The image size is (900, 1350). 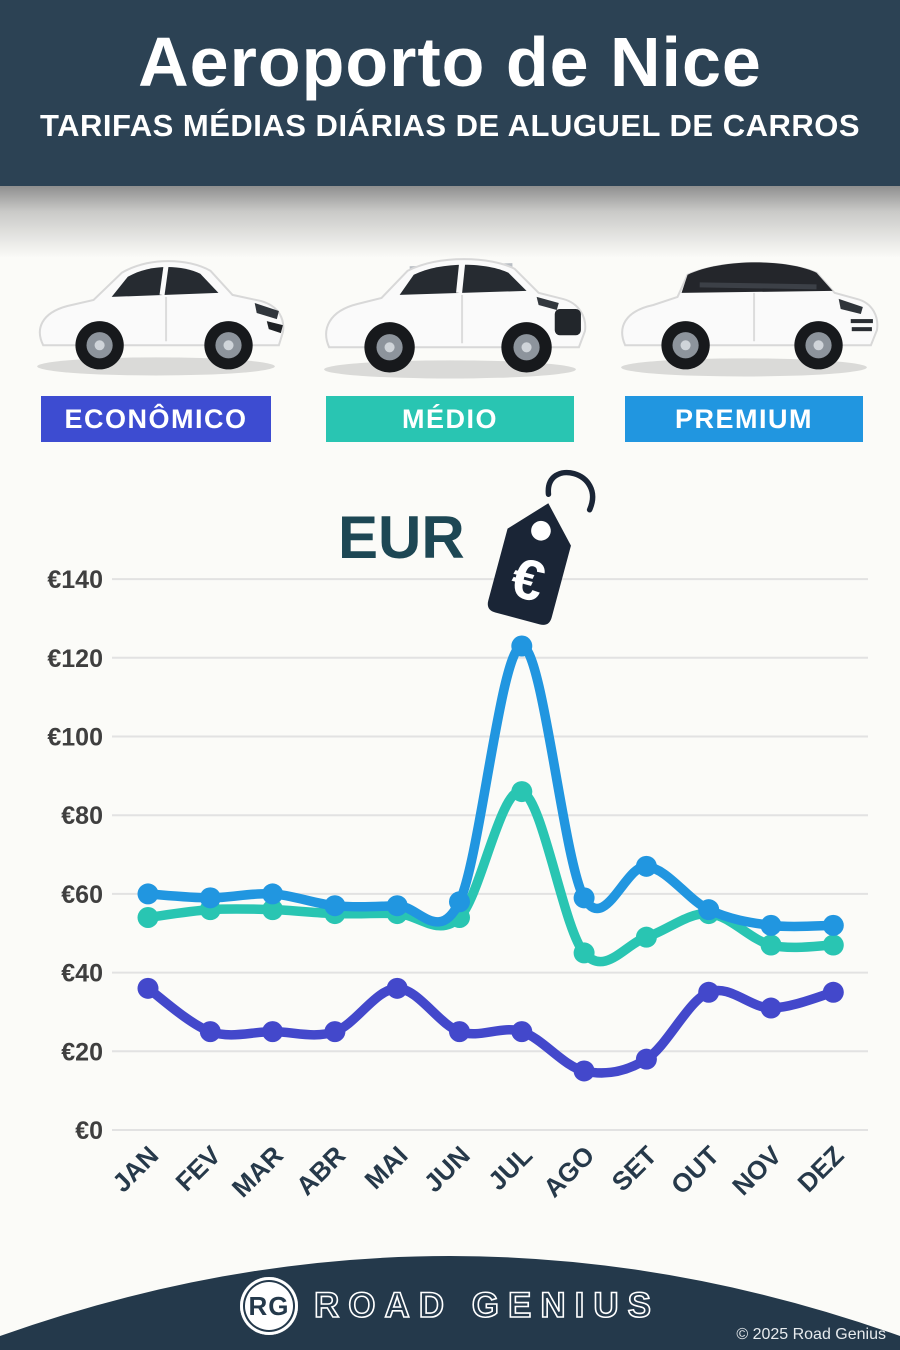 I want to click on svg-text: JUL, so click(x=510, y=1168).